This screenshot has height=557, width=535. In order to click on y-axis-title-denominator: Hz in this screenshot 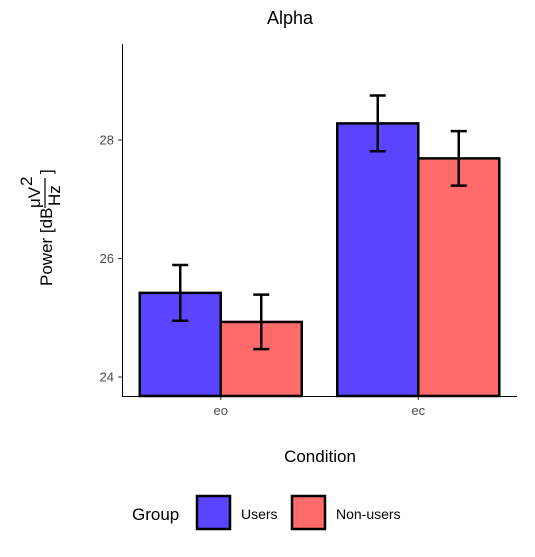, I will do `click(54, 195)`.